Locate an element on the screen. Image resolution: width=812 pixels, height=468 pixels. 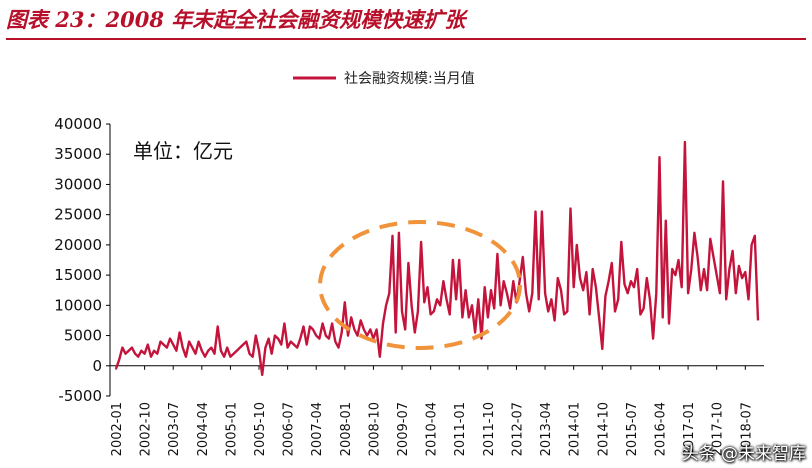
x-tick-label: 2014-10 is located at coordinates (603, 429).